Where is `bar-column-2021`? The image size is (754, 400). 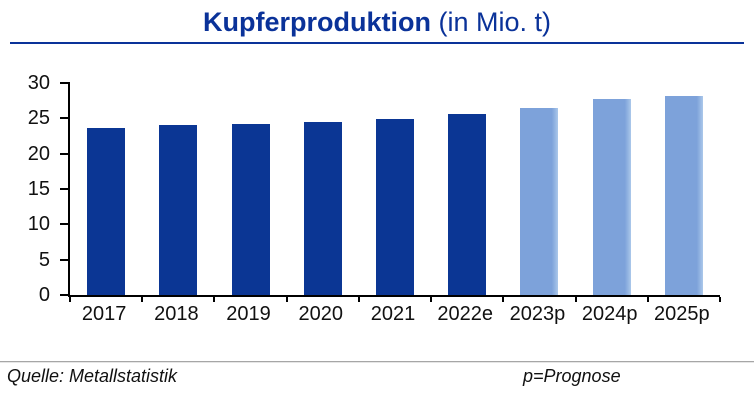 bar-column-2021 is located at coordinates (395, 189).